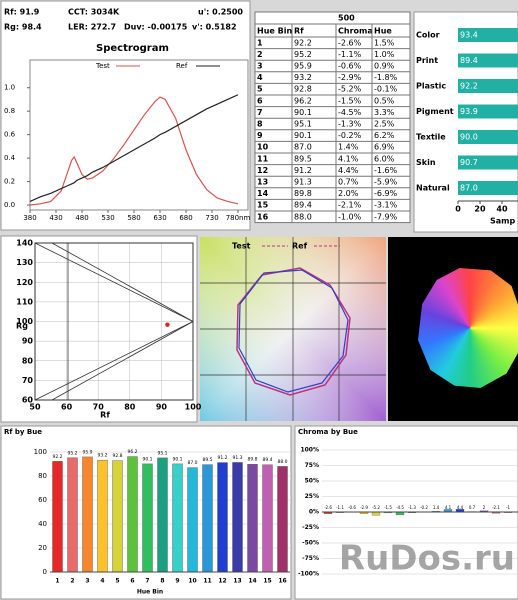 The image size is (518, 600). I want to click on table-cell: 12, so click(262, 170).